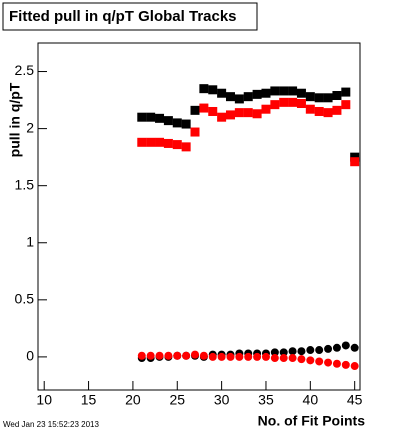  I want to click on x-tick-label: 35, so click(266, 400).